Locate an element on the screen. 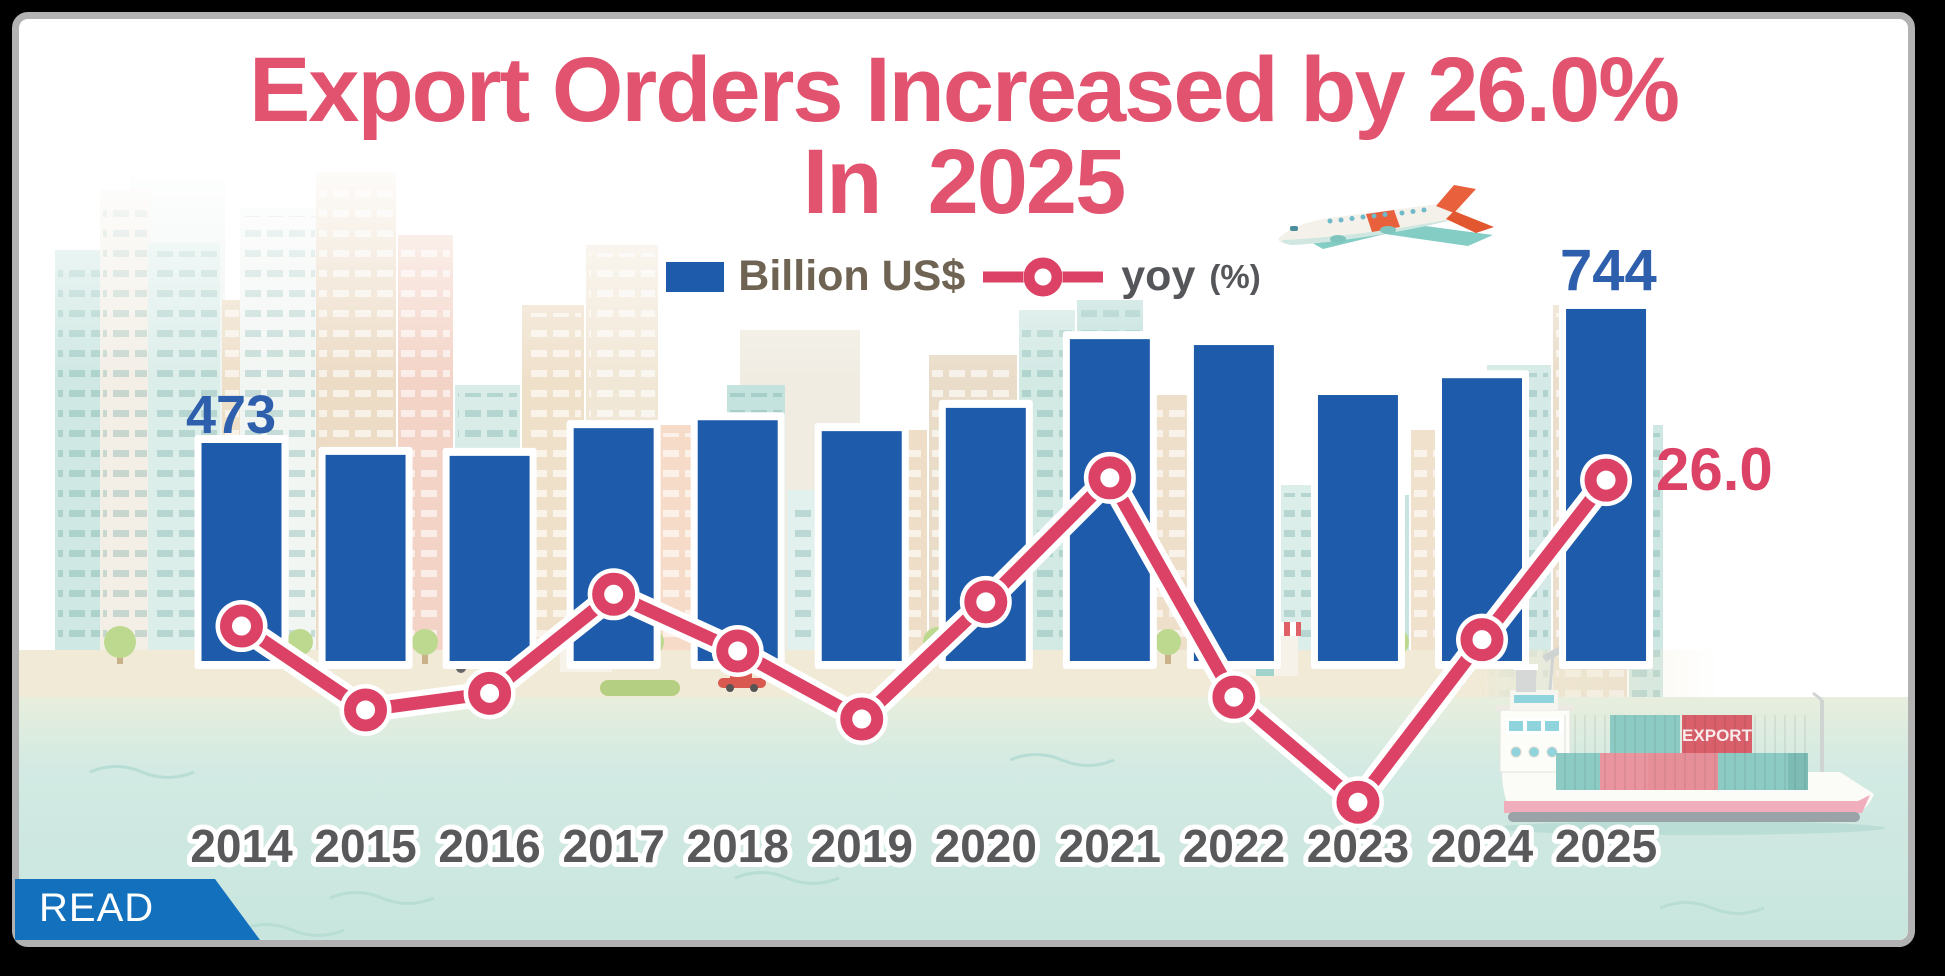 The height and width of the screenshot is (976, 1945). yoy-point-2017 is located at coordinates (613, 594).